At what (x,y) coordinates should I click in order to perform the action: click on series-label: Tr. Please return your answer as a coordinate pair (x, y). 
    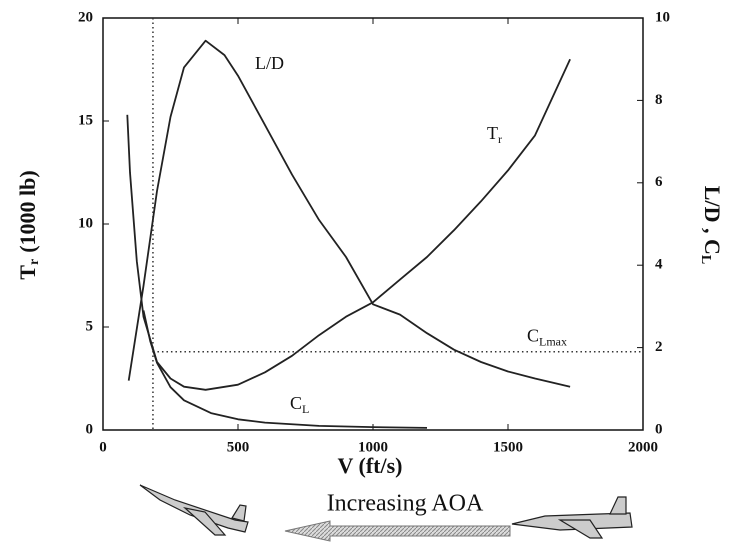
    Looking at the image, I should click on (494, 134).